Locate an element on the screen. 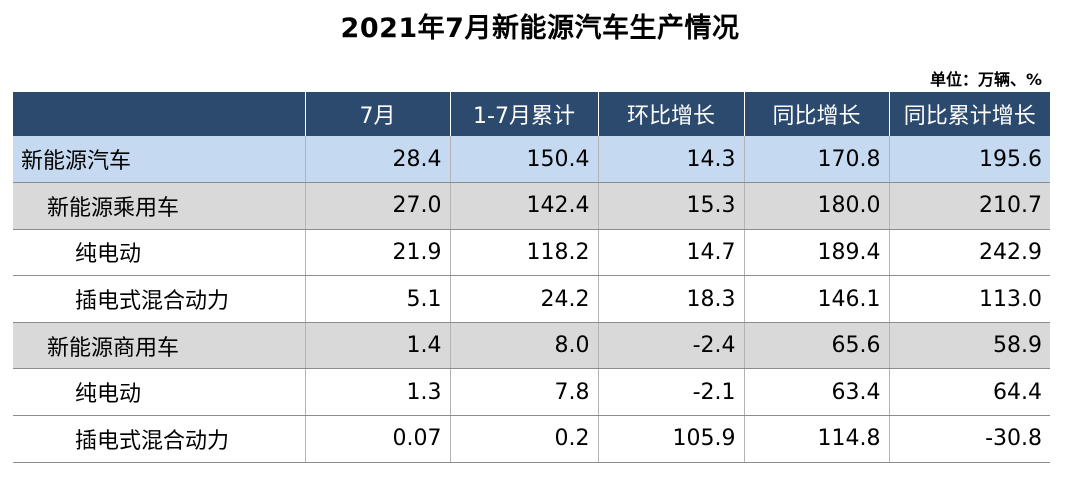 The height and width of the screenshot is (502, 1080). row-value-cell: 150.4 is located at coordinates (524, 160).